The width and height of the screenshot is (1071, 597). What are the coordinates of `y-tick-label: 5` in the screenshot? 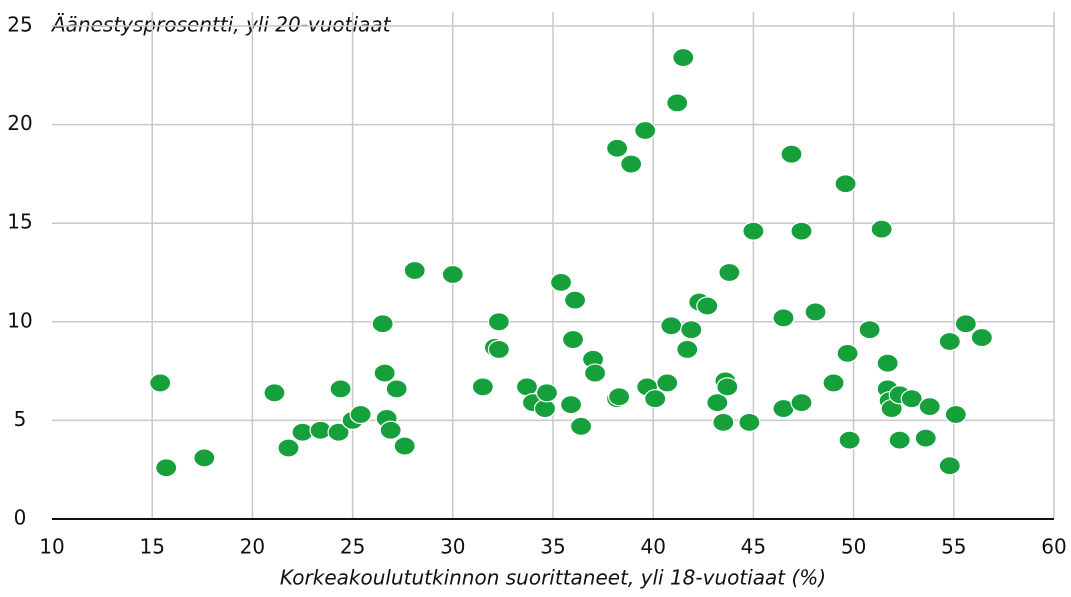 It's located at (20, 419).